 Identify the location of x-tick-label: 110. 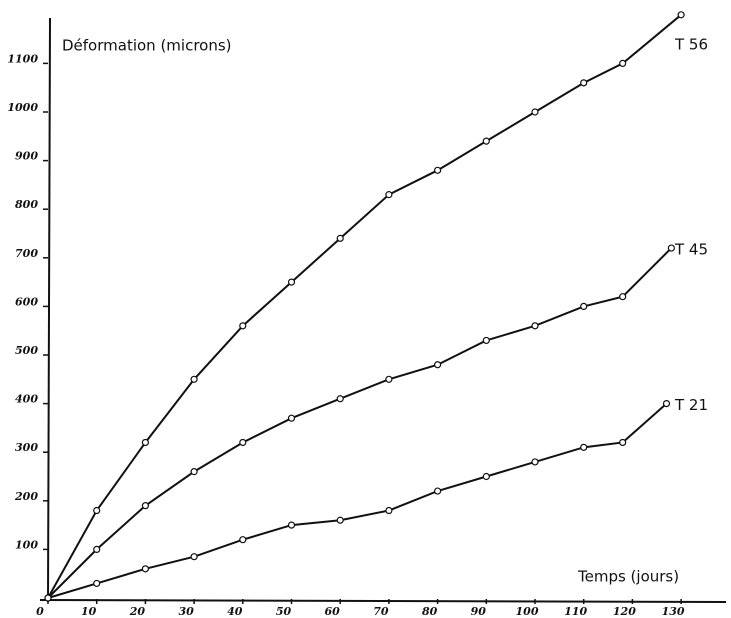
(575, 611).